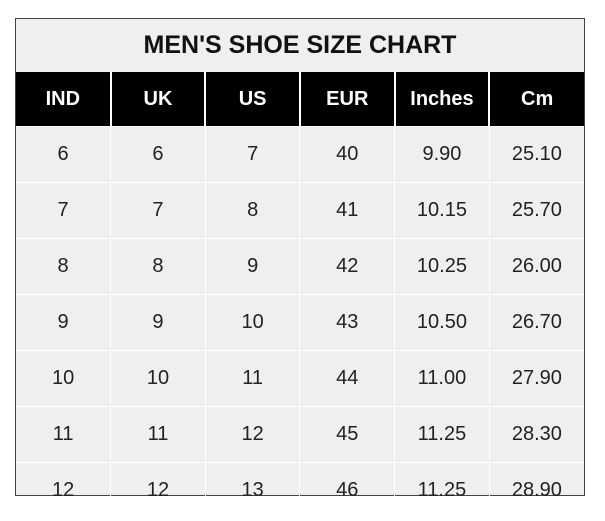 This screenshot has height=521, width=605. Describe the element at coordinates (536, 322) in the screenshot. I see `cell-cm: 26.70` at that location.